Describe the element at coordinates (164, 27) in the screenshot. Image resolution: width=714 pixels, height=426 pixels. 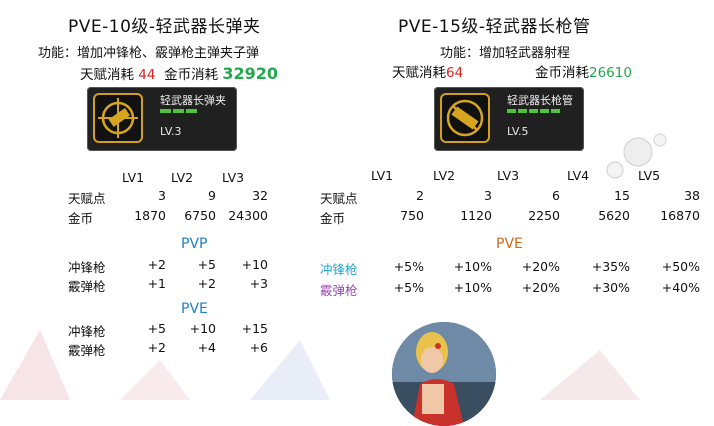
I see `left-title: PVE-10级-轻武器长弹夹` at that location.